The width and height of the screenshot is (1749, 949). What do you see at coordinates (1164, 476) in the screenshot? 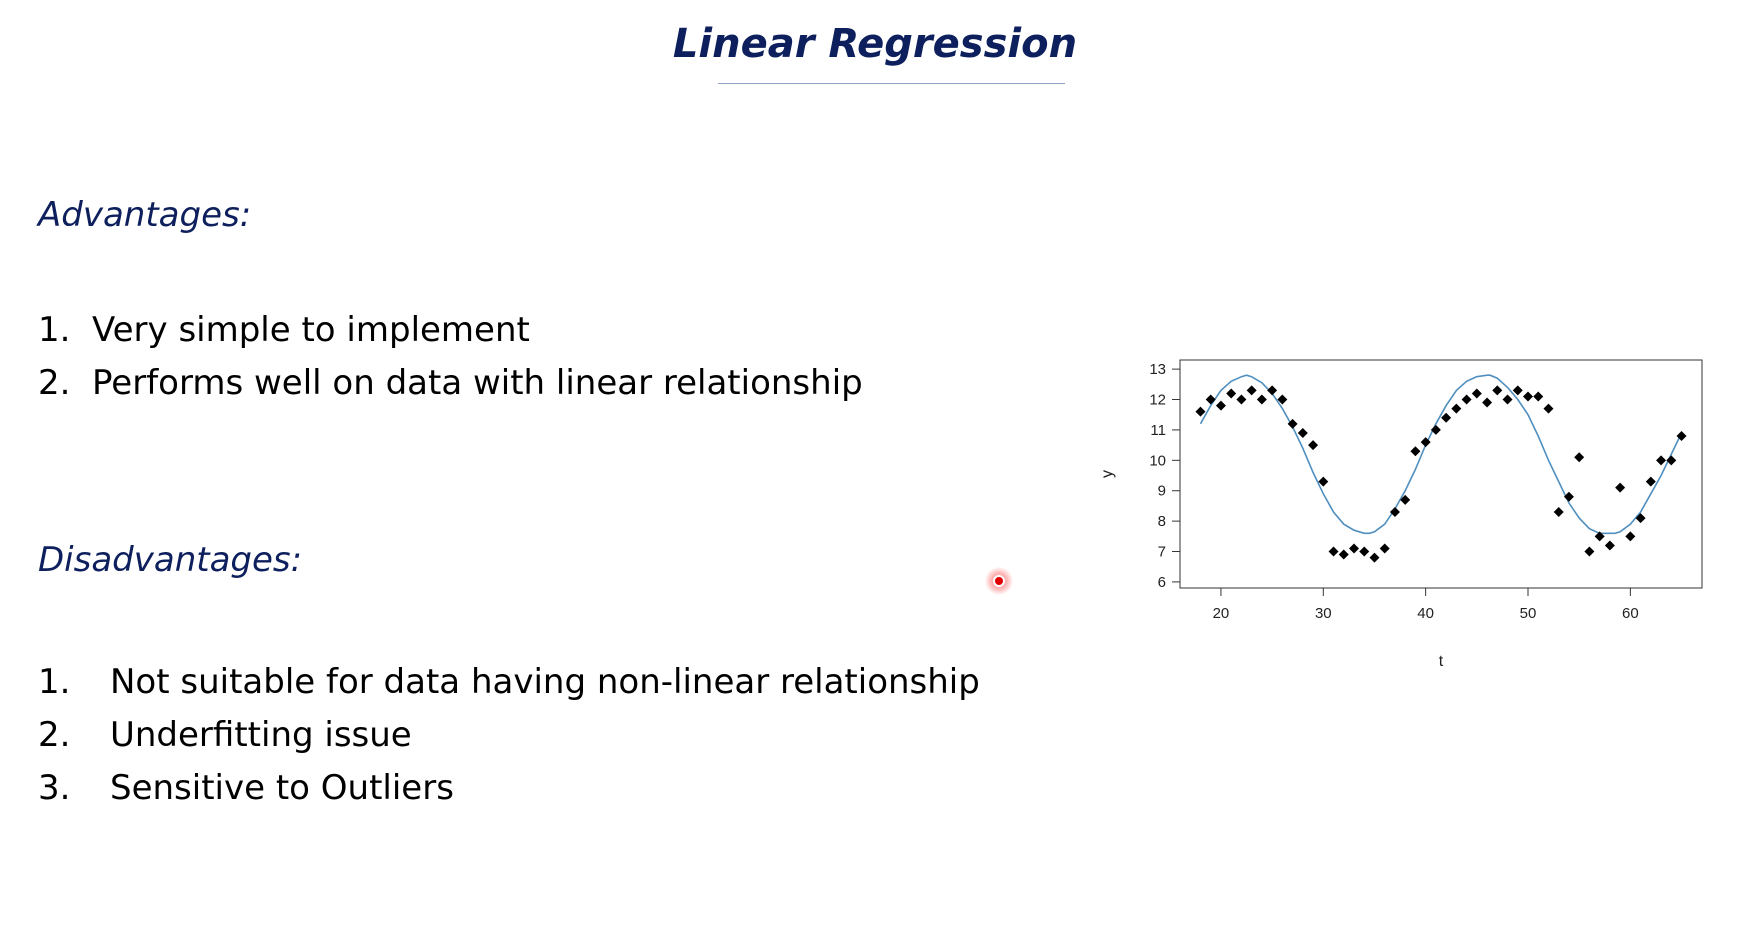
I see `y-axis: 6 7 8 9 10 11 12 13` at bounding box center [1164, 476].